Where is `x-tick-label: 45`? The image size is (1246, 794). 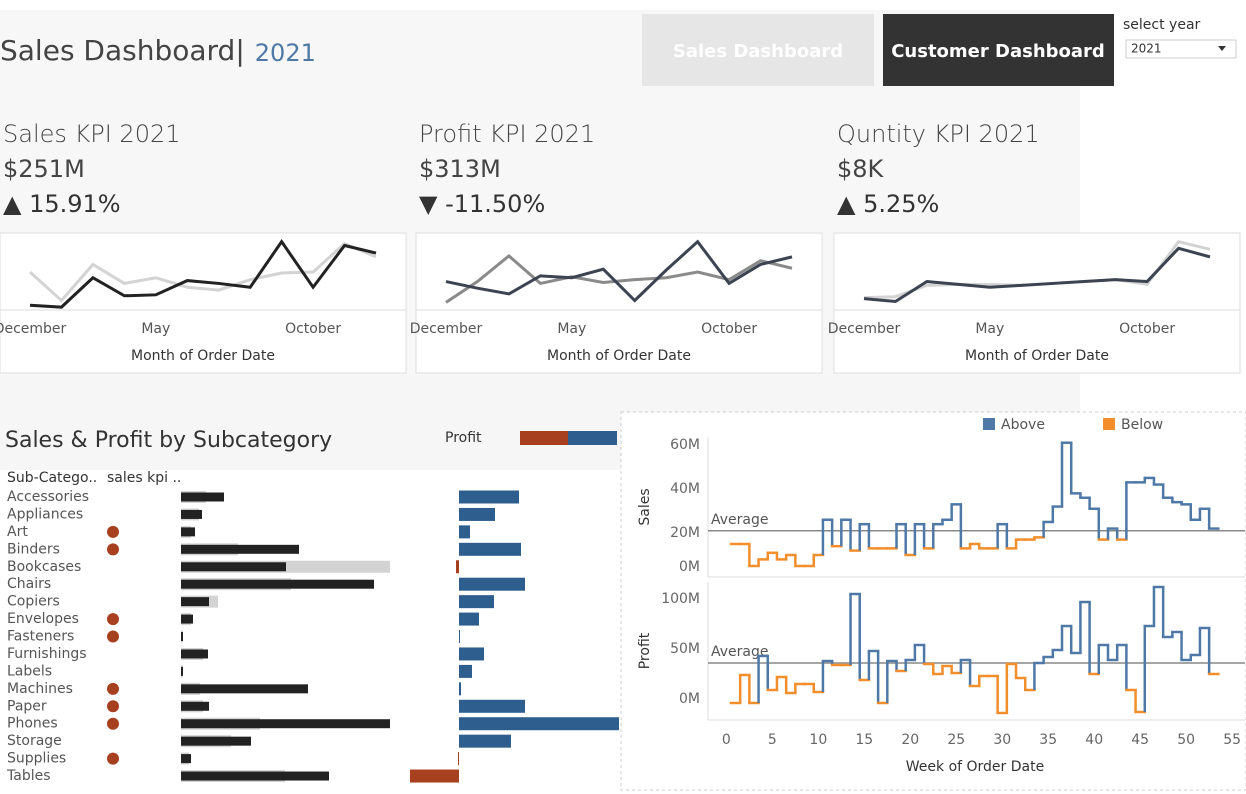 x-tick-label: 45 is located at coordinates (1140, 740).